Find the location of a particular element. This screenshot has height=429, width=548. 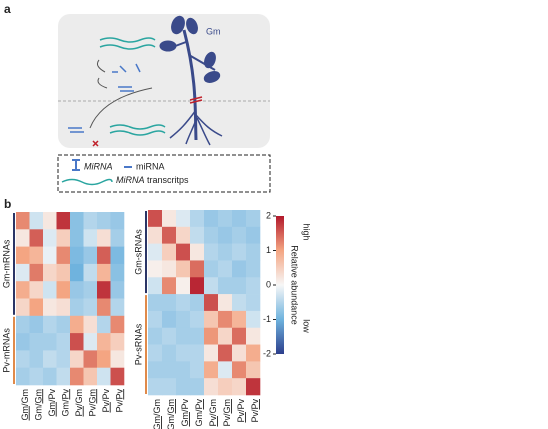

column-label: Gm/Gm is located at coordinates (157, 414).